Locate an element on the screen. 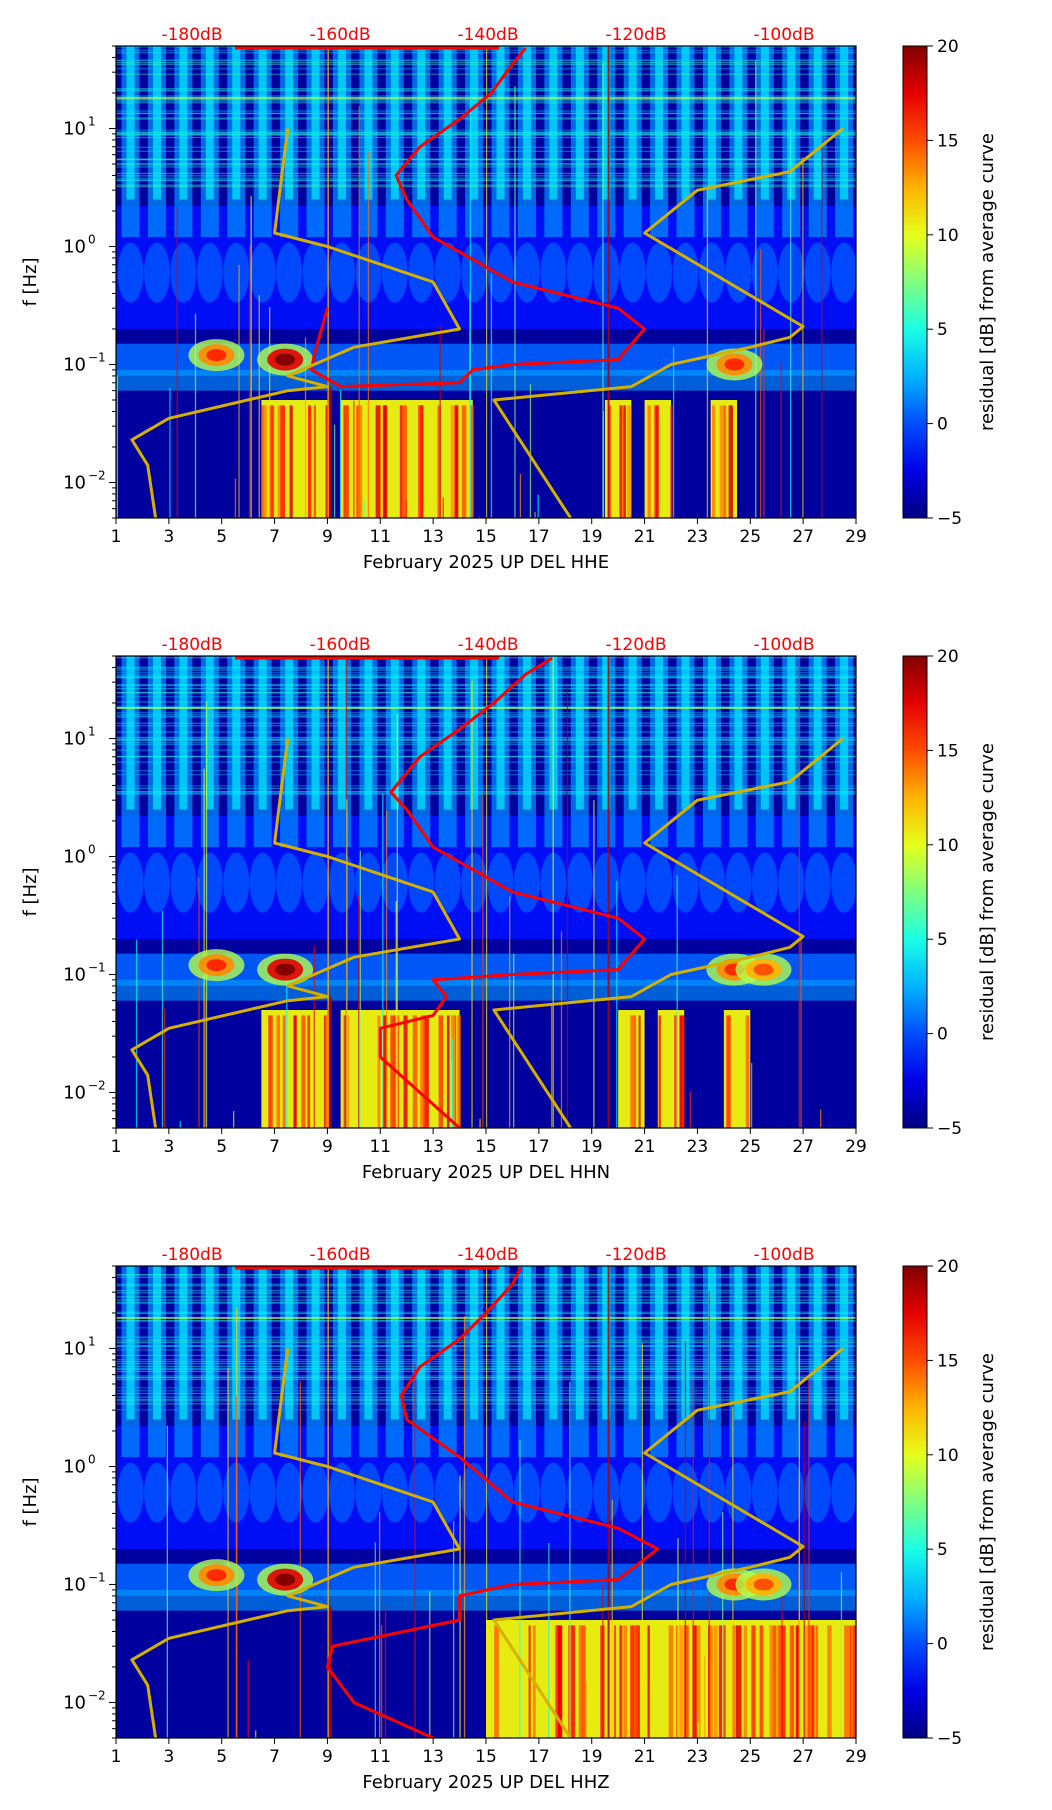 The height and width of the screenshot is (1810, 1052). x-axis-label: February 2025 UP DEL HHN is located at coordinates (486, 1172).